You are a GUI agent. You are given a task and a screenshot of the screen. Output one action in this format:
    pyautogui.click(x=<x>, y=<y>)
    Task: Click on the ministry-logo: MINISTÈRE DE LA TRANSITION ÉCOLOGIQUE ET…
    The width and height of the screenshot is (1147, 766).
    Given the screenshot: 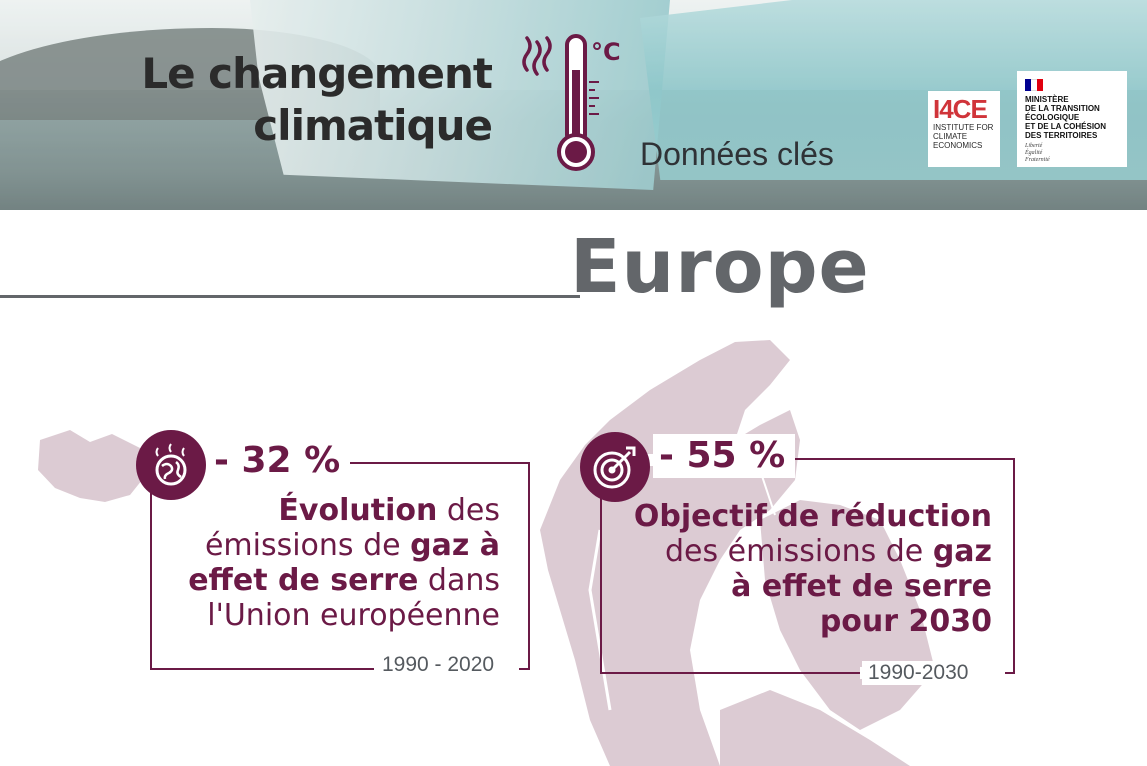 What is the action you would take?
    pyautogui.click(x=1072, y=119)
    